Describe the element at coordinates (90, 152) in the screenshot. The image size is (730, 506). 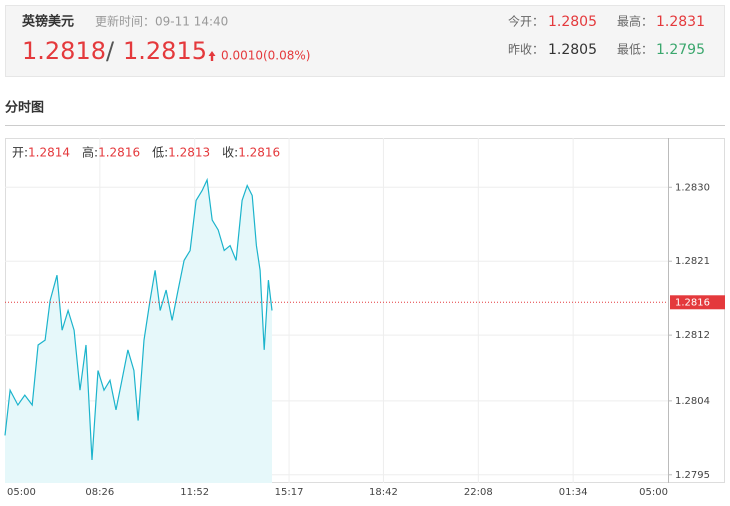
I see `ohlc-label: 高:` at that location.